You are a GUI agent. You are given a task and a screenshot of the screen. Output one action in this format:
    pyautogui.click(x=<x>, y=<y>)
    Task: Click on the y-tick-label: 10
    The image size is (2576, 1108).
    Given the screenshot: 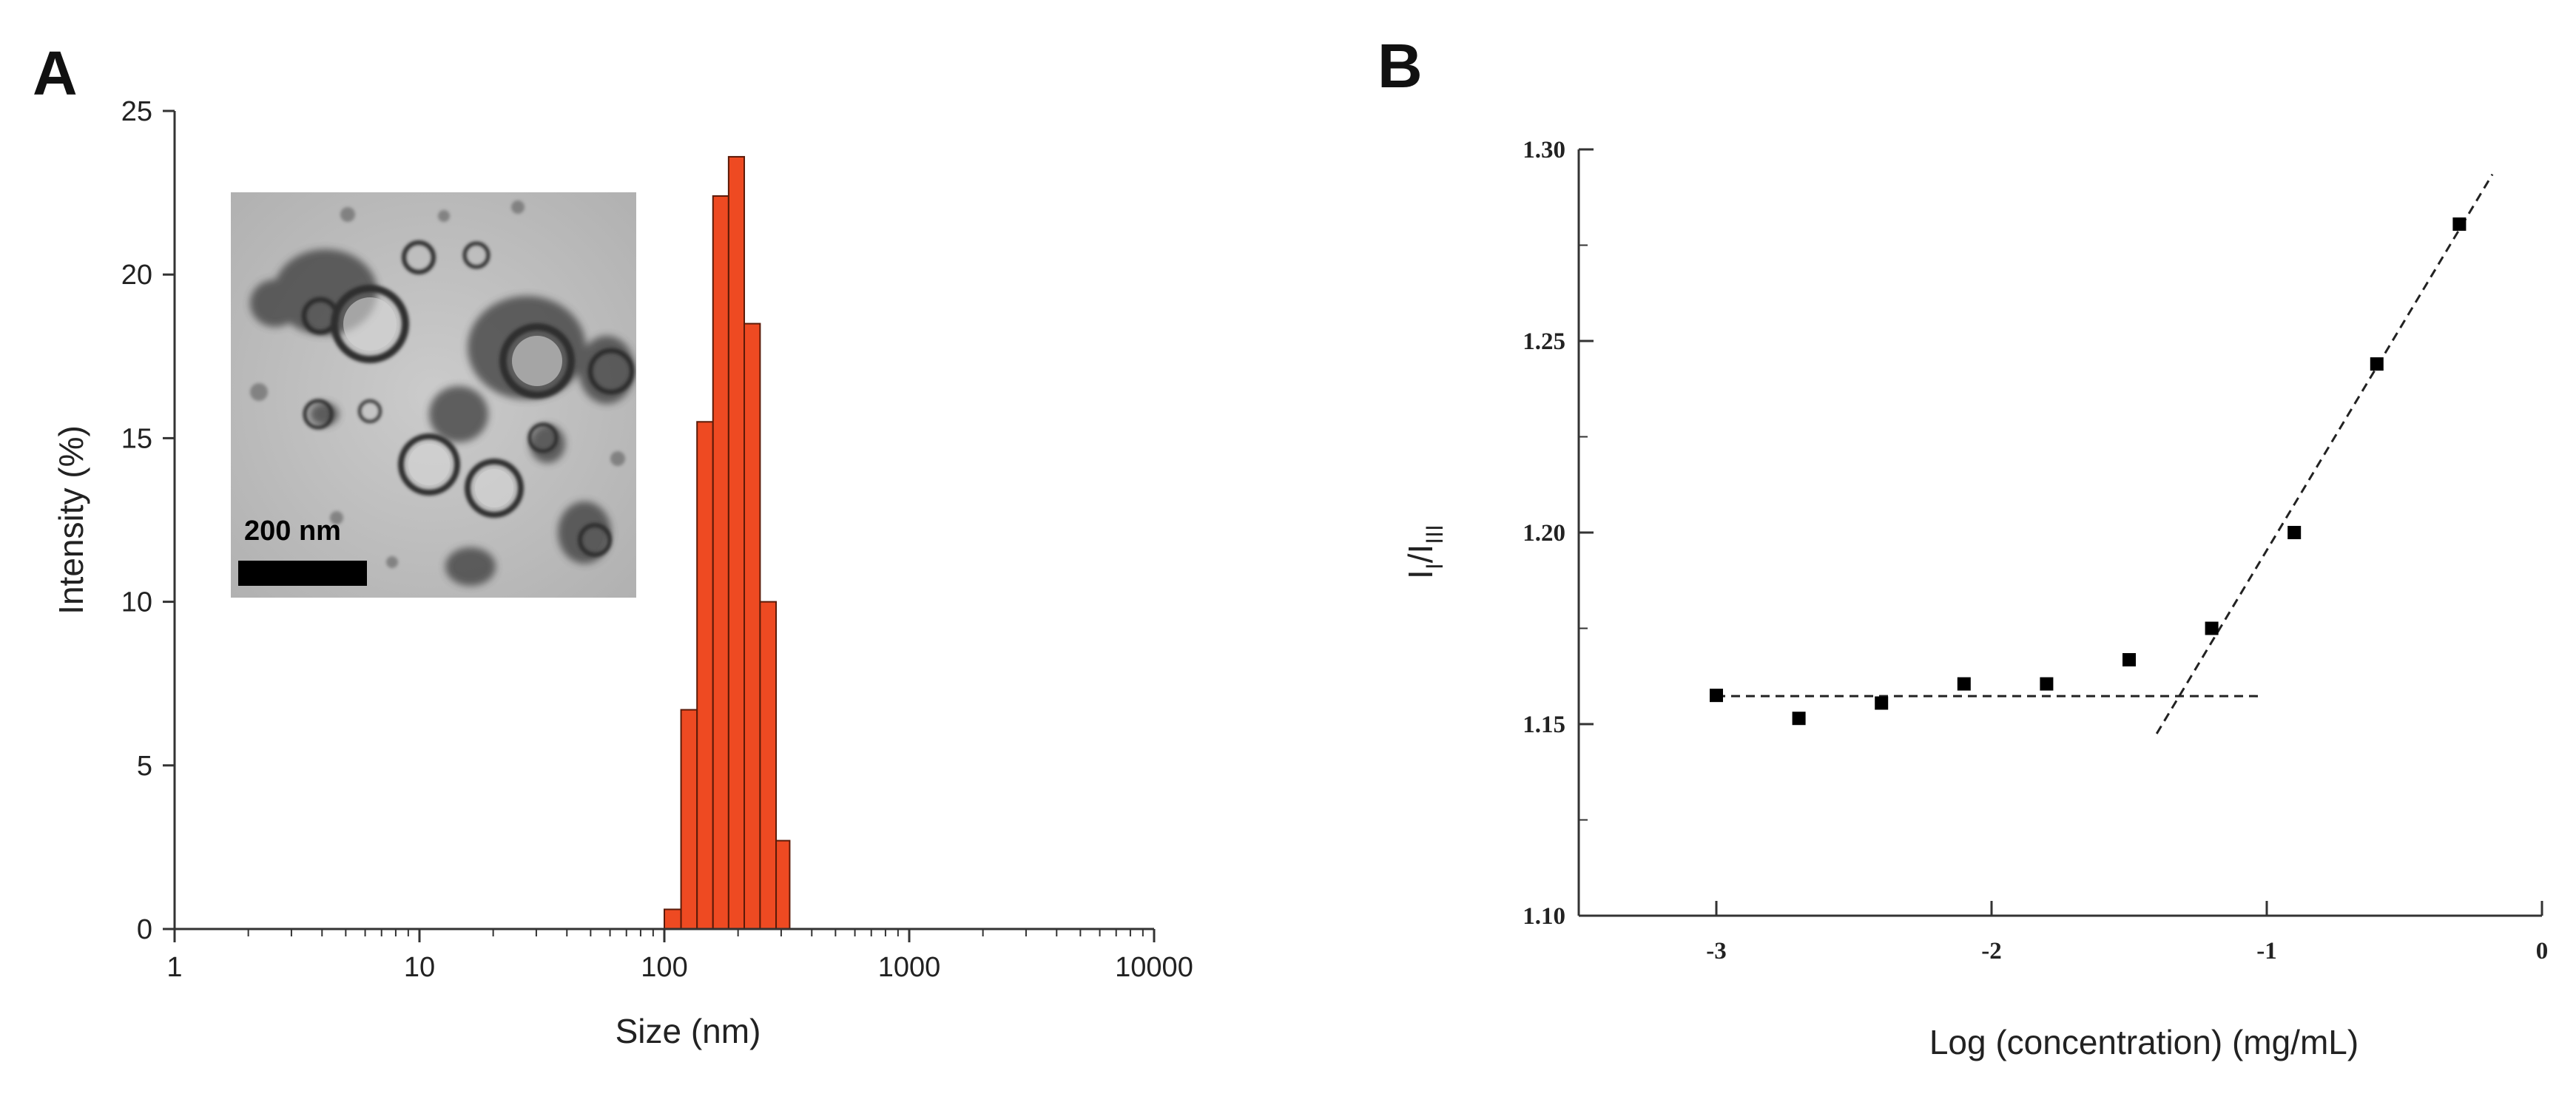 What is the action you would take?
    pyautogui.click(x=136, y=602)
    